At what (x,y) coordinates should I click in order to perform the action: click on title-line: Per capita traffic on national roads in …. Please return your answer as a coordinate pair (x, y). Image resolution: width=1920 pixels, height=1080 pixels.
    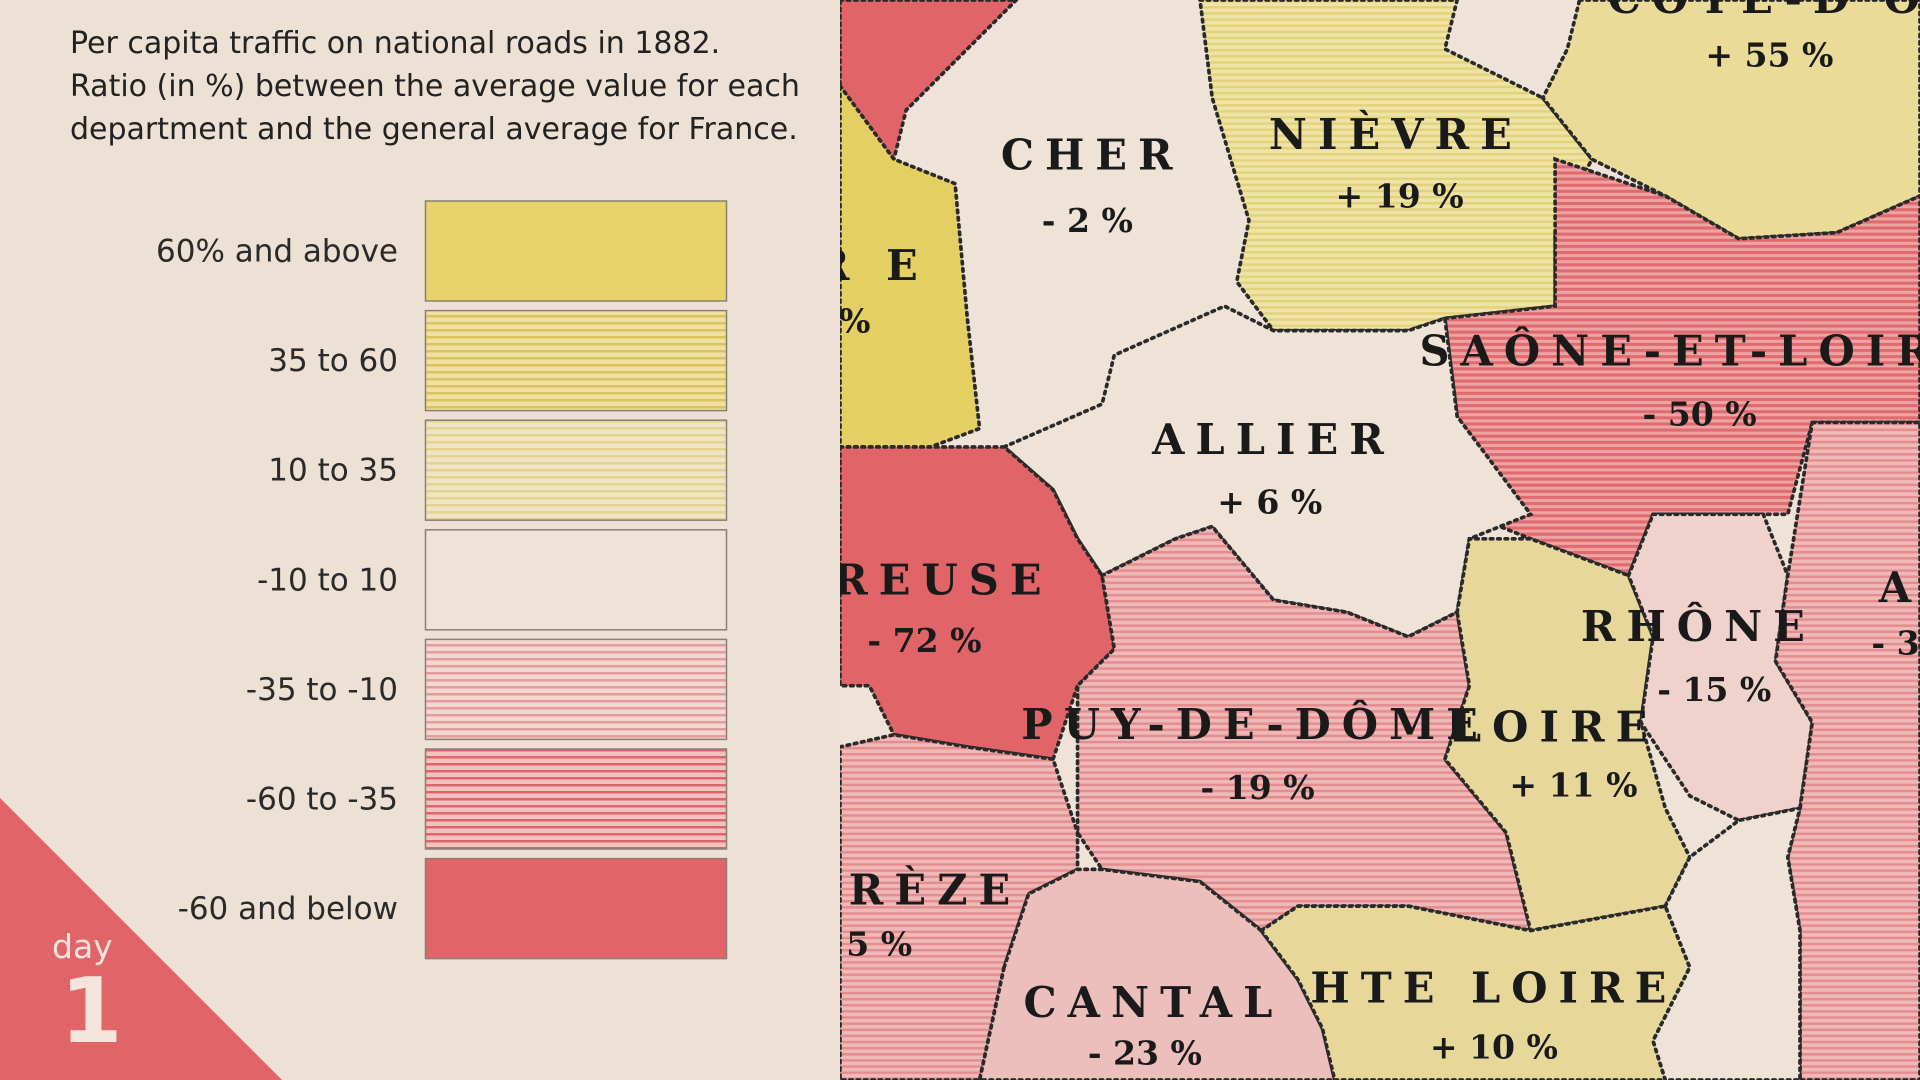
    Looking at the image, I should click on (395, 43).